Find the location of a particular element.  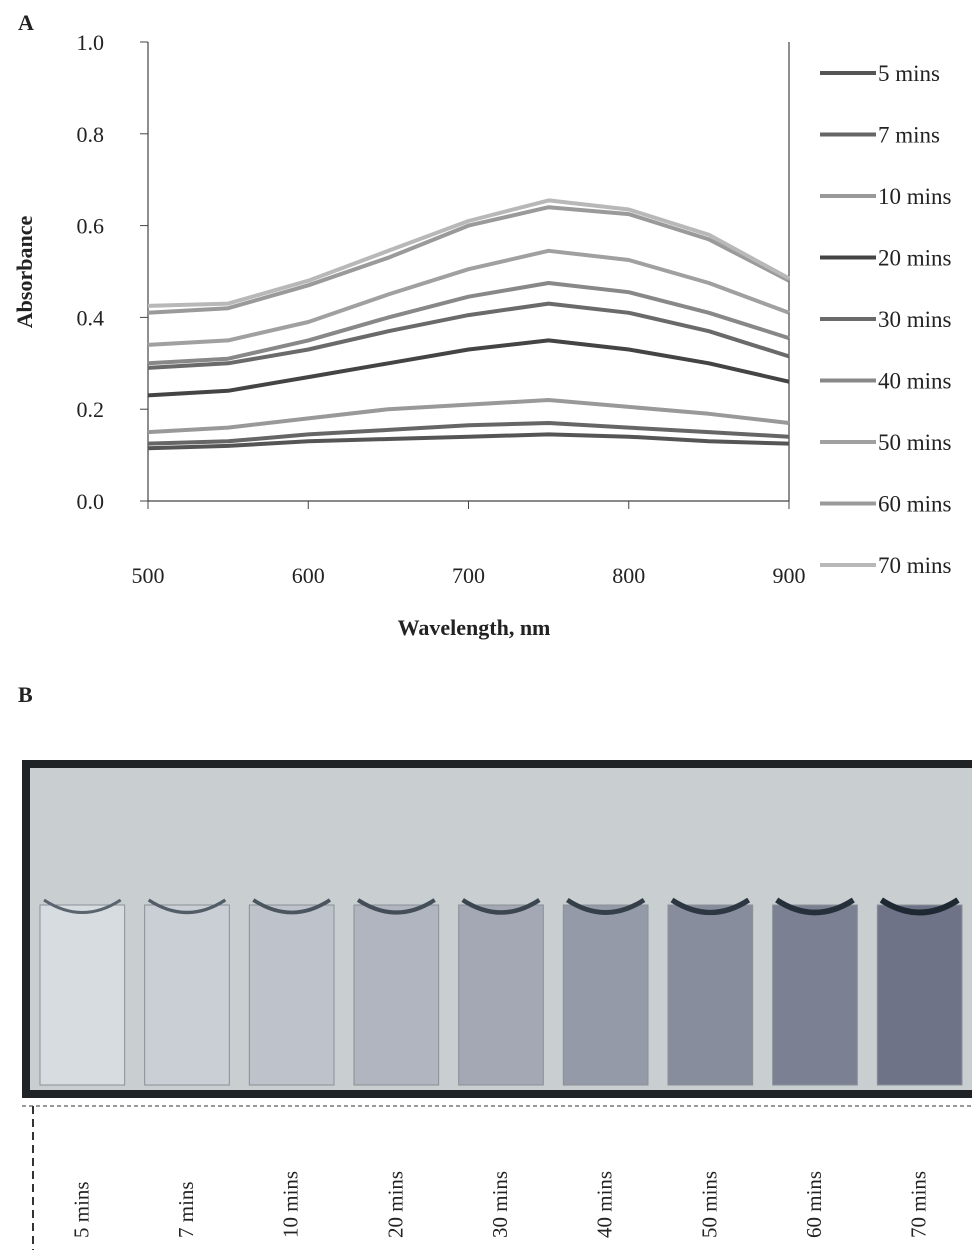

vial-label: 70 mins is located at coordinates (919, 1204).